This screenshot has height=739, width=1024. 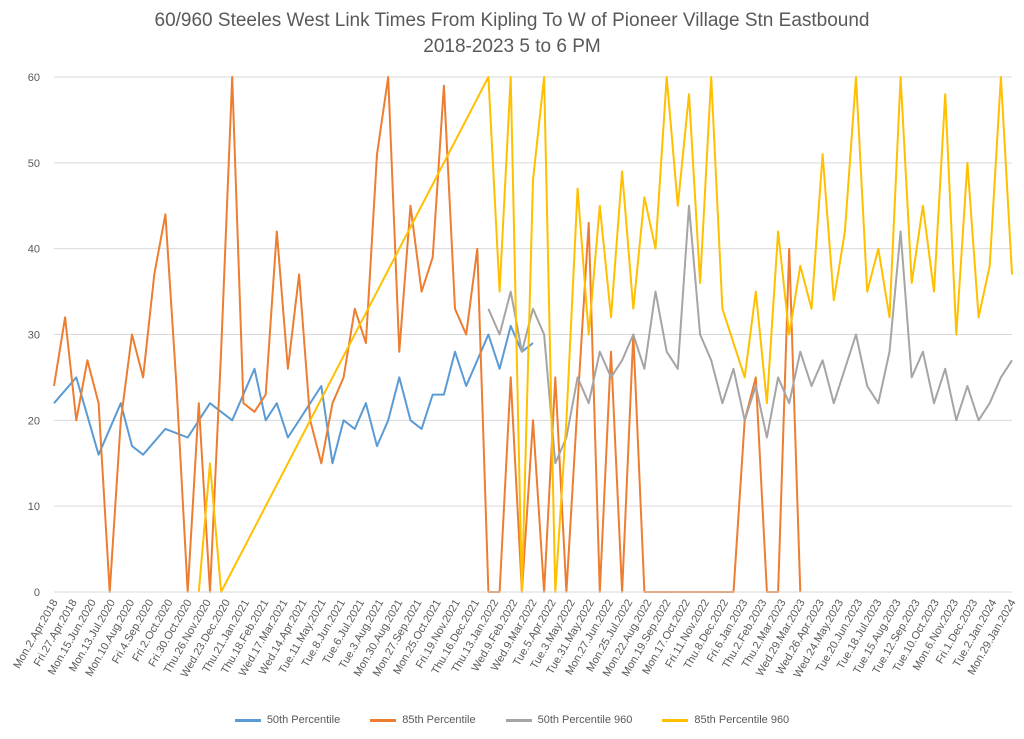 What do you see at coordinates (439, 720) in the screenshot?
I see `legend-label: 85th Percentile` at bounding box center [439, 720].